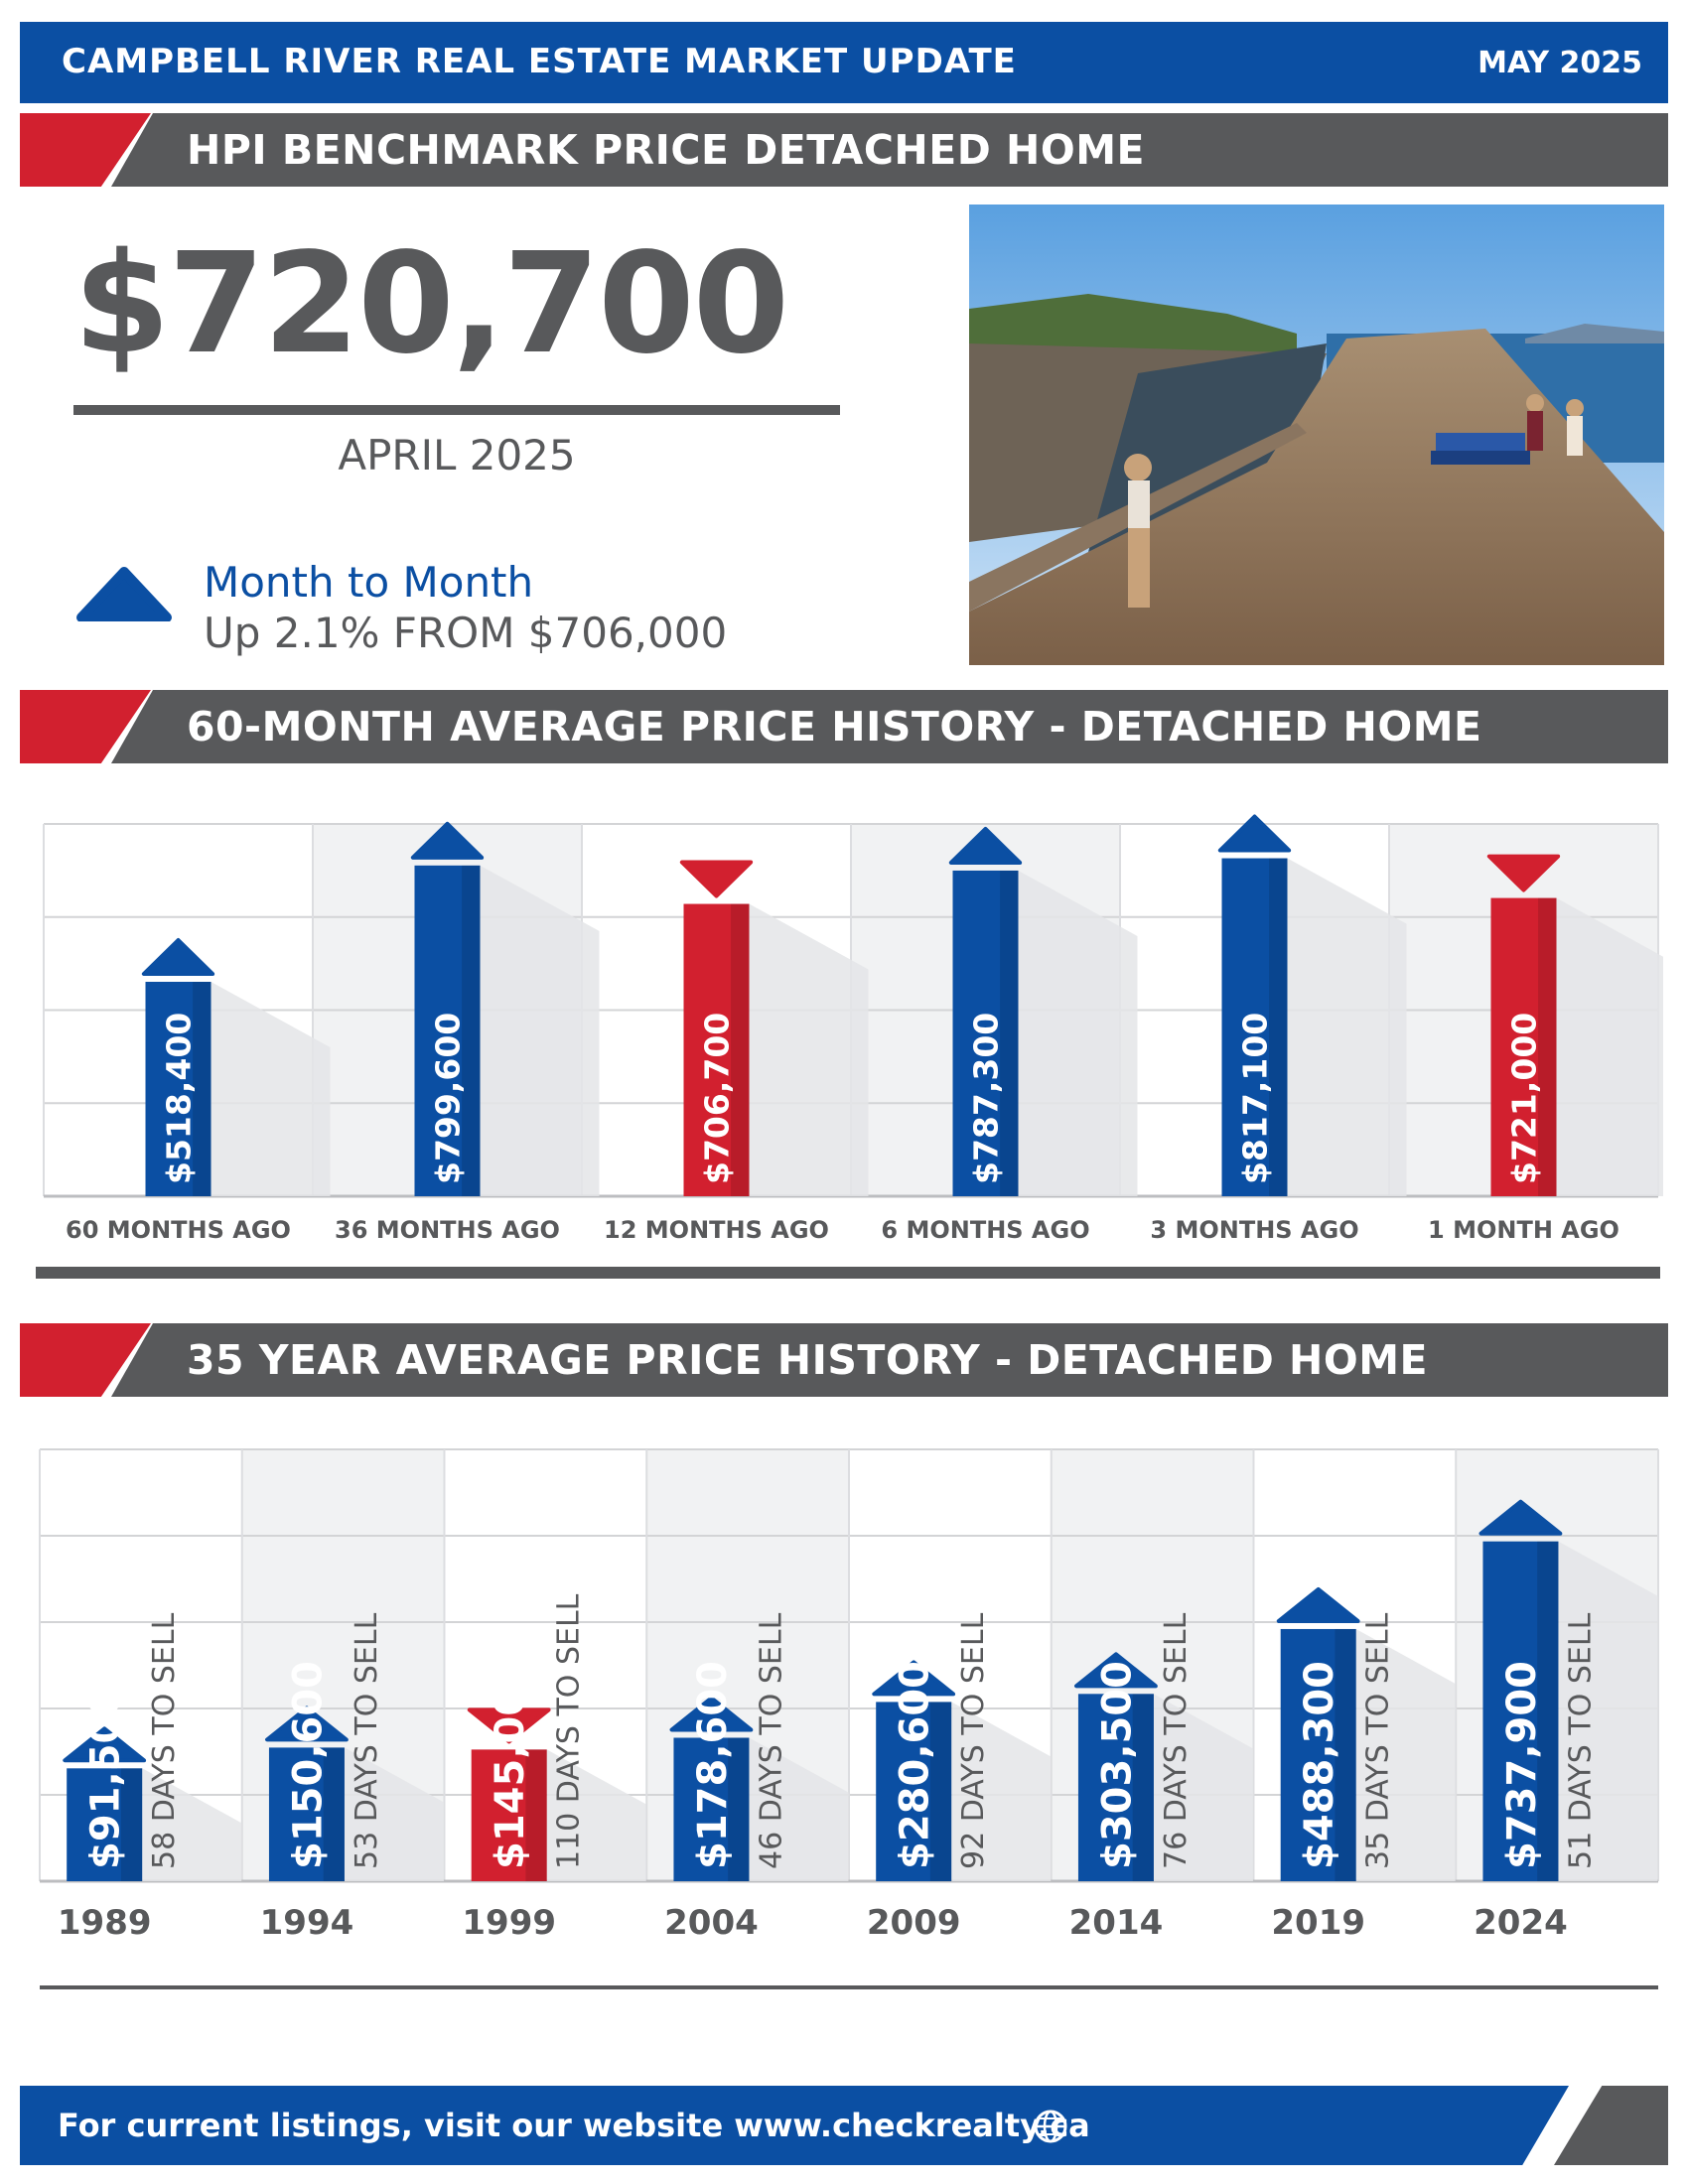 The image size is (1688, 2184). I want to click on bar-value-label: $303,500, so click(1117, 1765).